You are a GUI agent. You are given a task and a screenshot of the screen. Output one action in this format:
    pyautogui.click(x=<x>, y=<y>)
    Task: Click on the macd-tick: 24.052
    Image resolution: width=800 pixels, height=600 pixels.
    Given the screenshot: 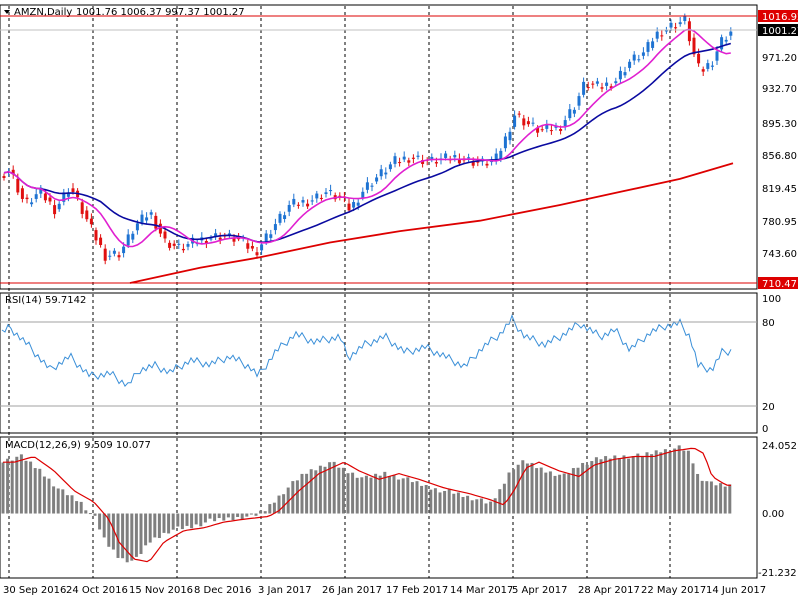 What is the action you would take?
    pyautogui.click(x=779, y=446)
    